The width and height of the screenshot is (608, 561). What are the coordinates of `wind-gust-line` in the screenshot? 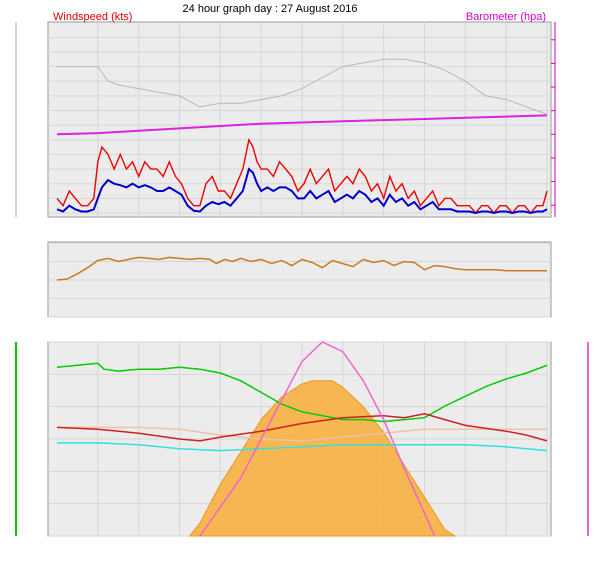 It's located at (302, 176).